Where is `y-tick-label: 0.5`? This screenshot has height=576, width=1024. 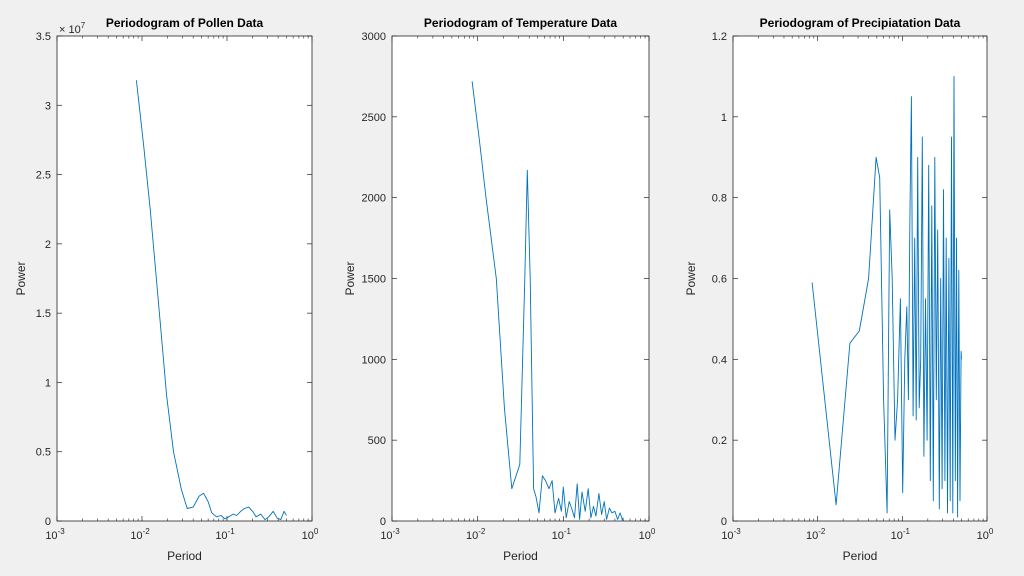
y-tick-label: 0.5 is located at coordinates (43, 453).